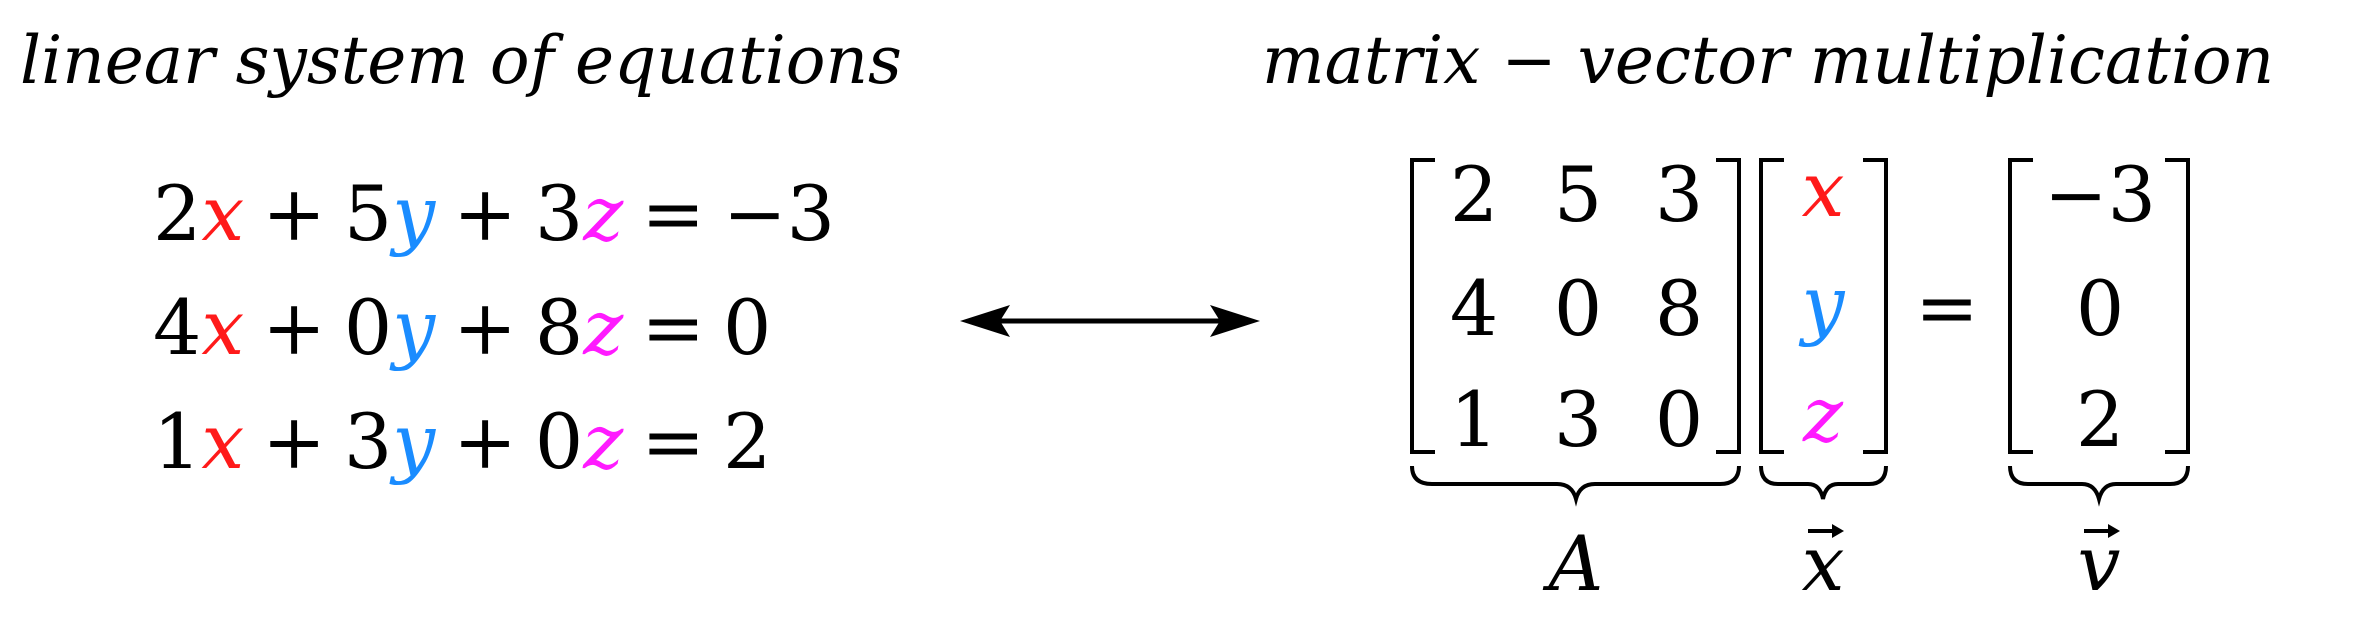 The height and width of the screenshot is (629, 2365). What do you see at coordinates (368, 441) in the screenshot?
I see `coef-y: 3` at bounding box center [368, 441].